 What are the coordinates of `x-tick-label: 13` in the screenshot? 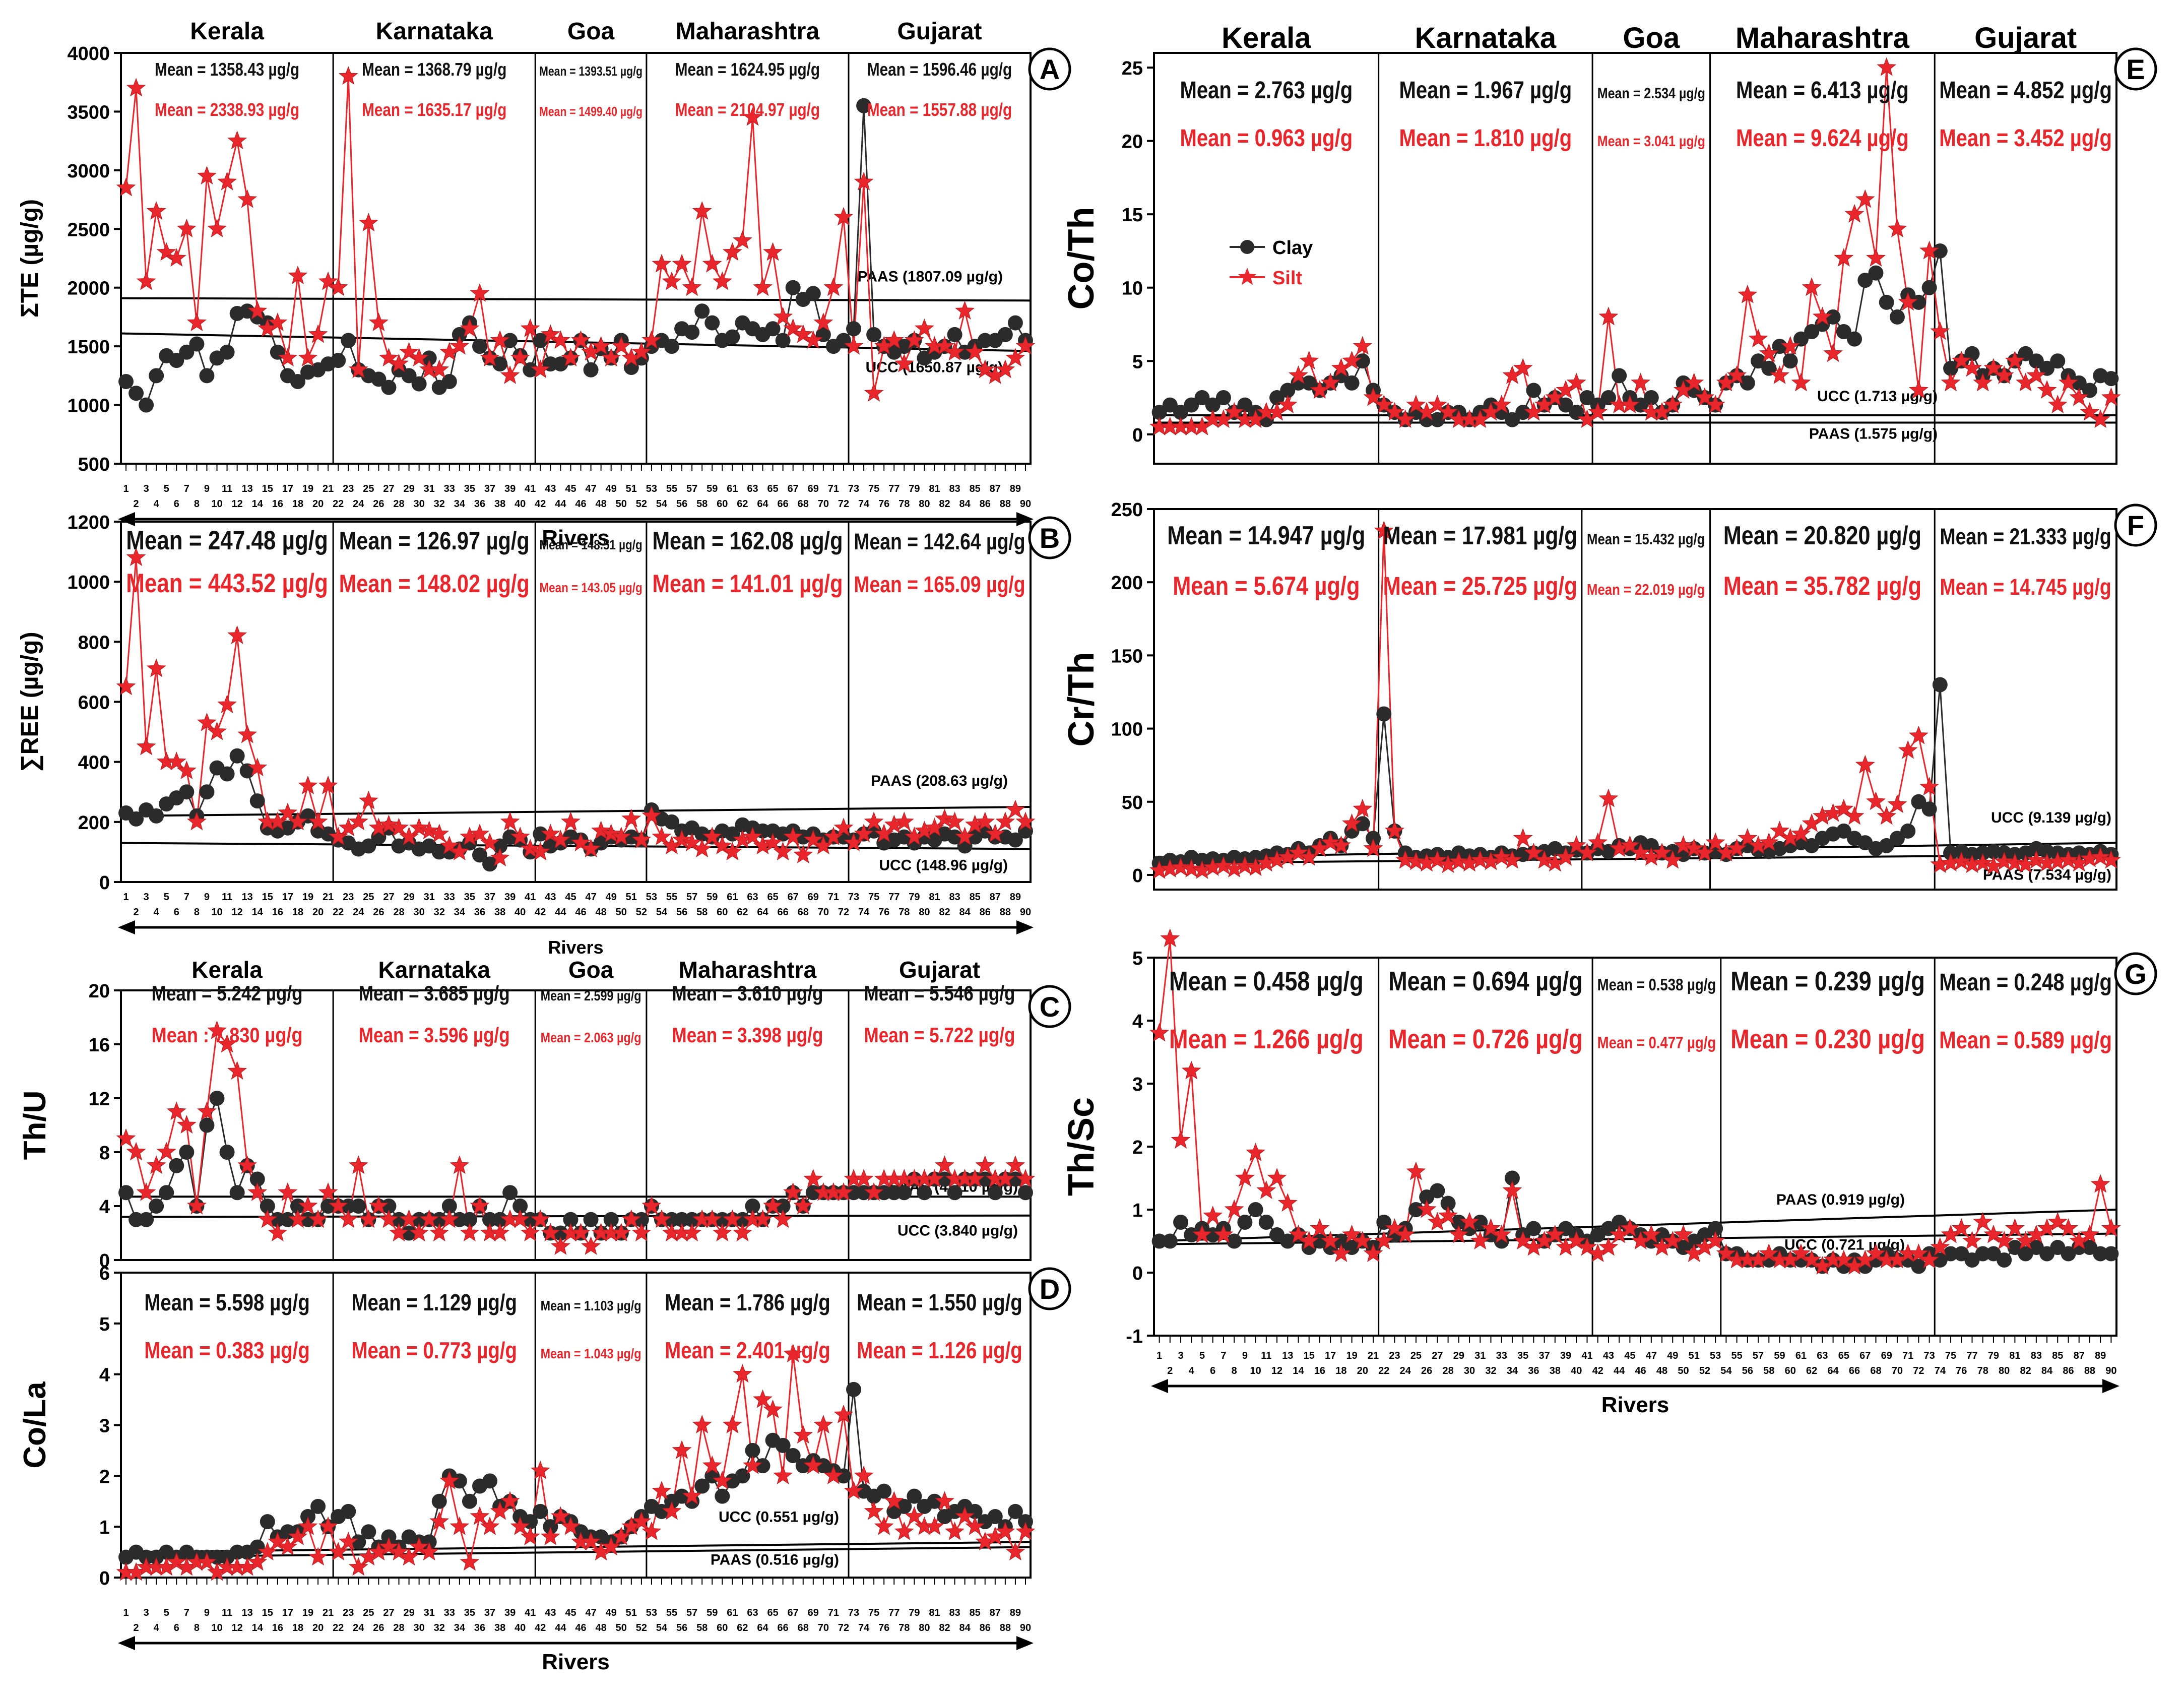 It's located at (248, 897).